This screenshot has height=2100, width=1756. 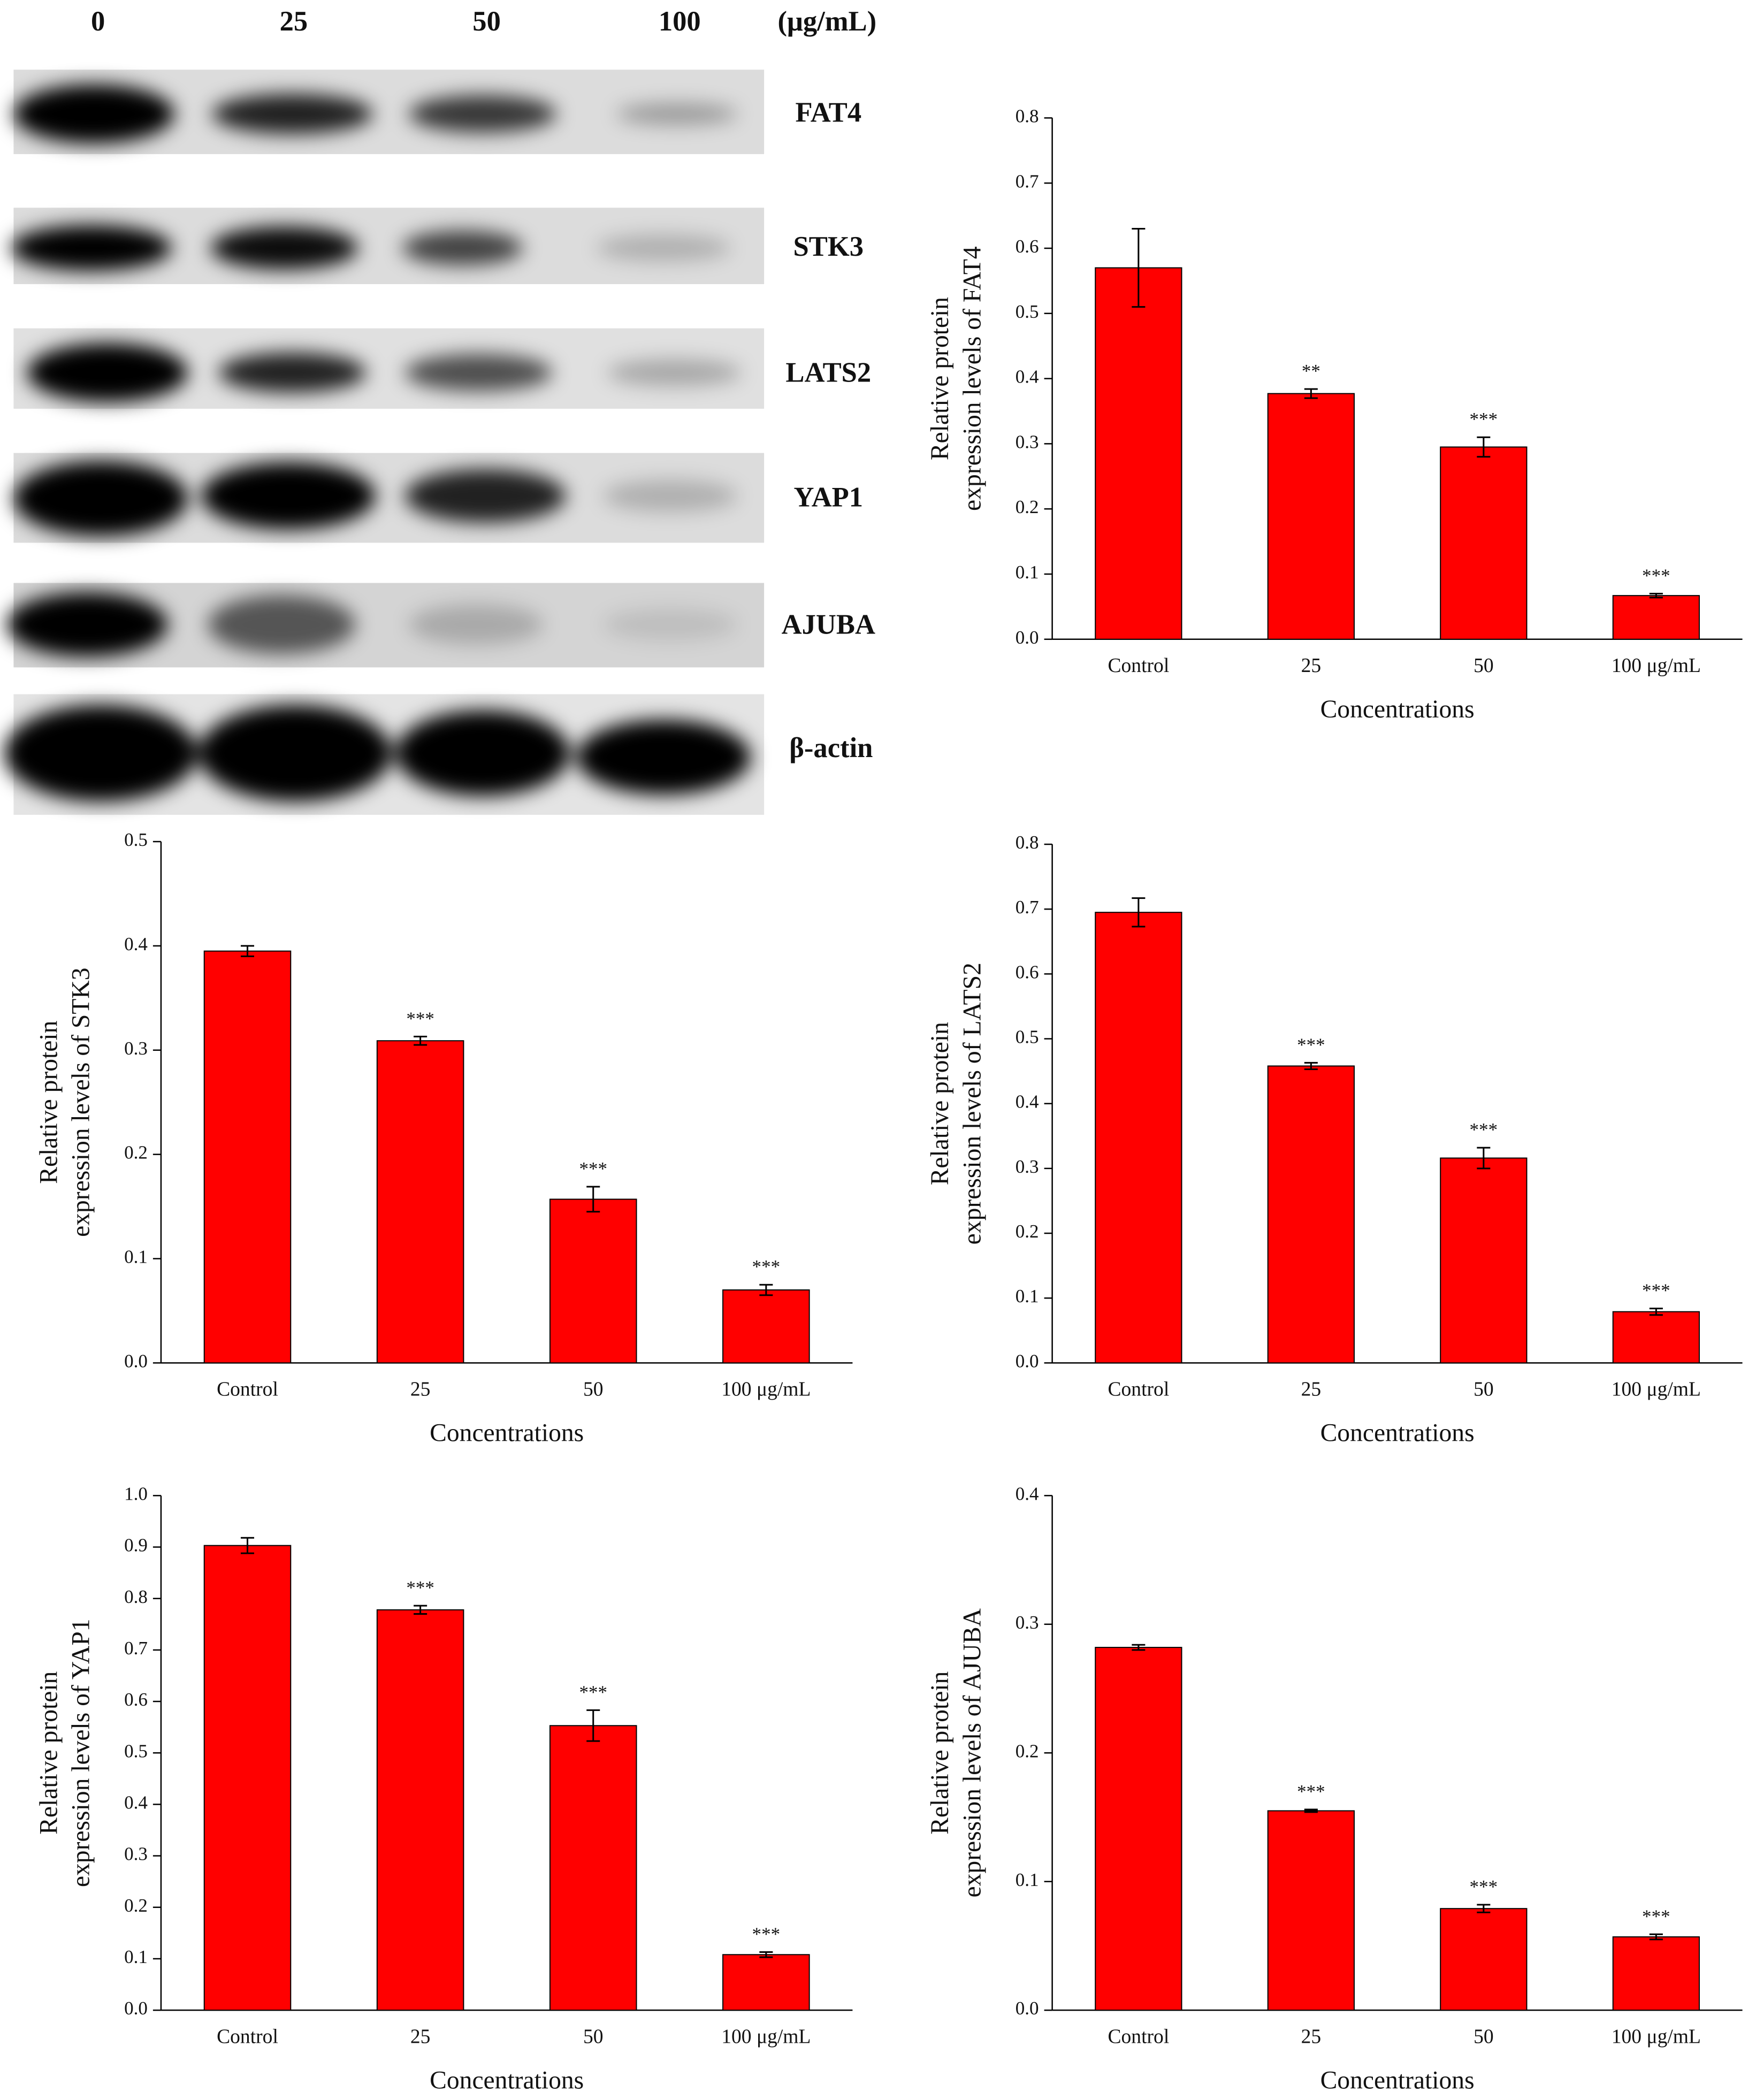 I want to click on y-tick-label: 0.7, so click(x=1028, y=907).